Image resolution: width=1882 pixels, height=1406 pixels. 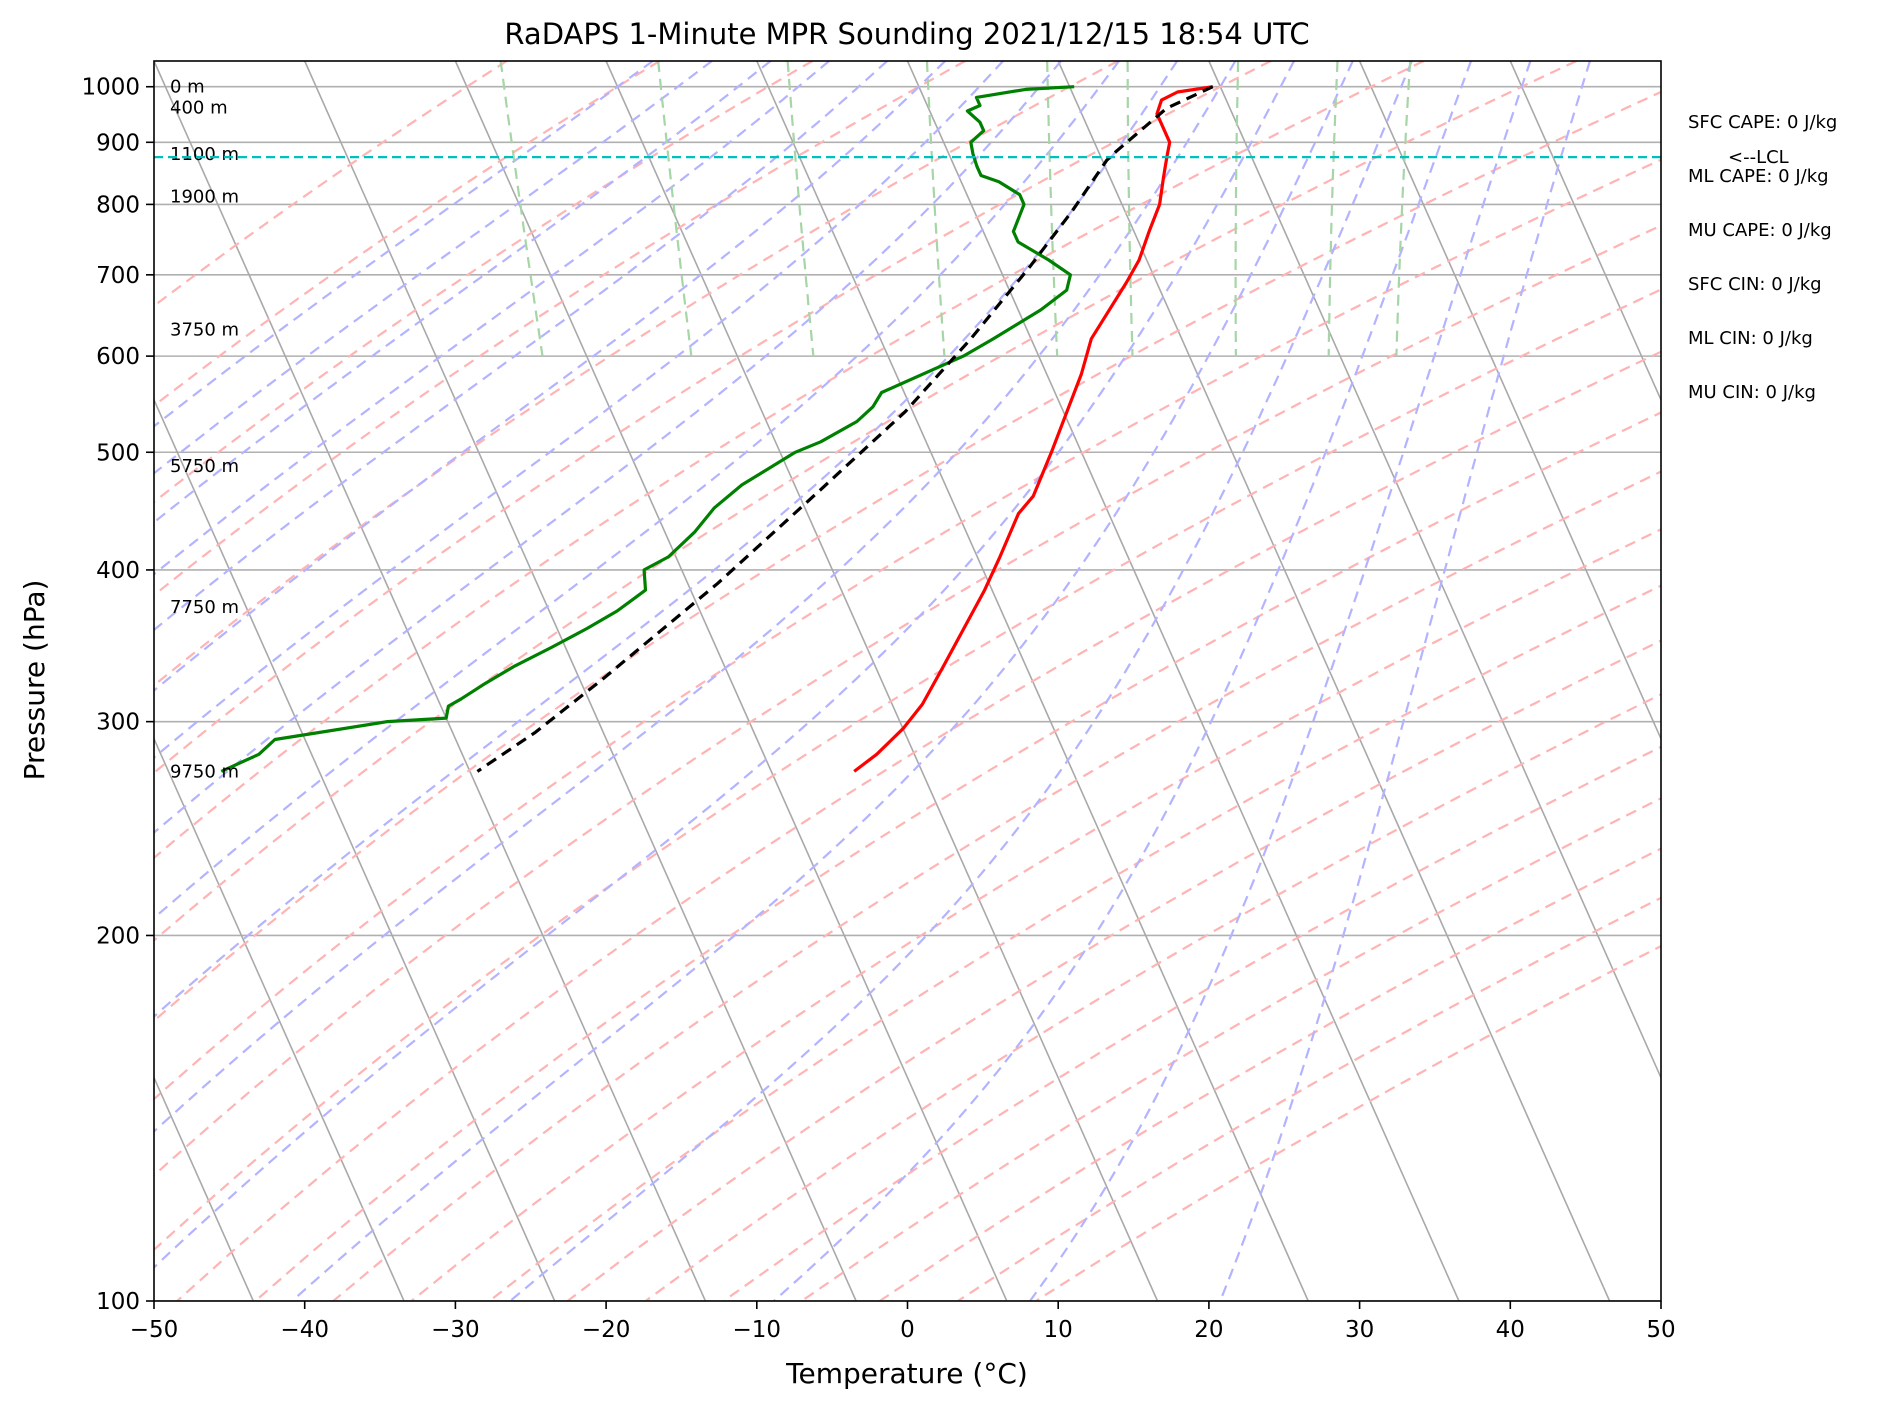 I want to click on x-tick-label: 30, so click(x=1359, y=1330).